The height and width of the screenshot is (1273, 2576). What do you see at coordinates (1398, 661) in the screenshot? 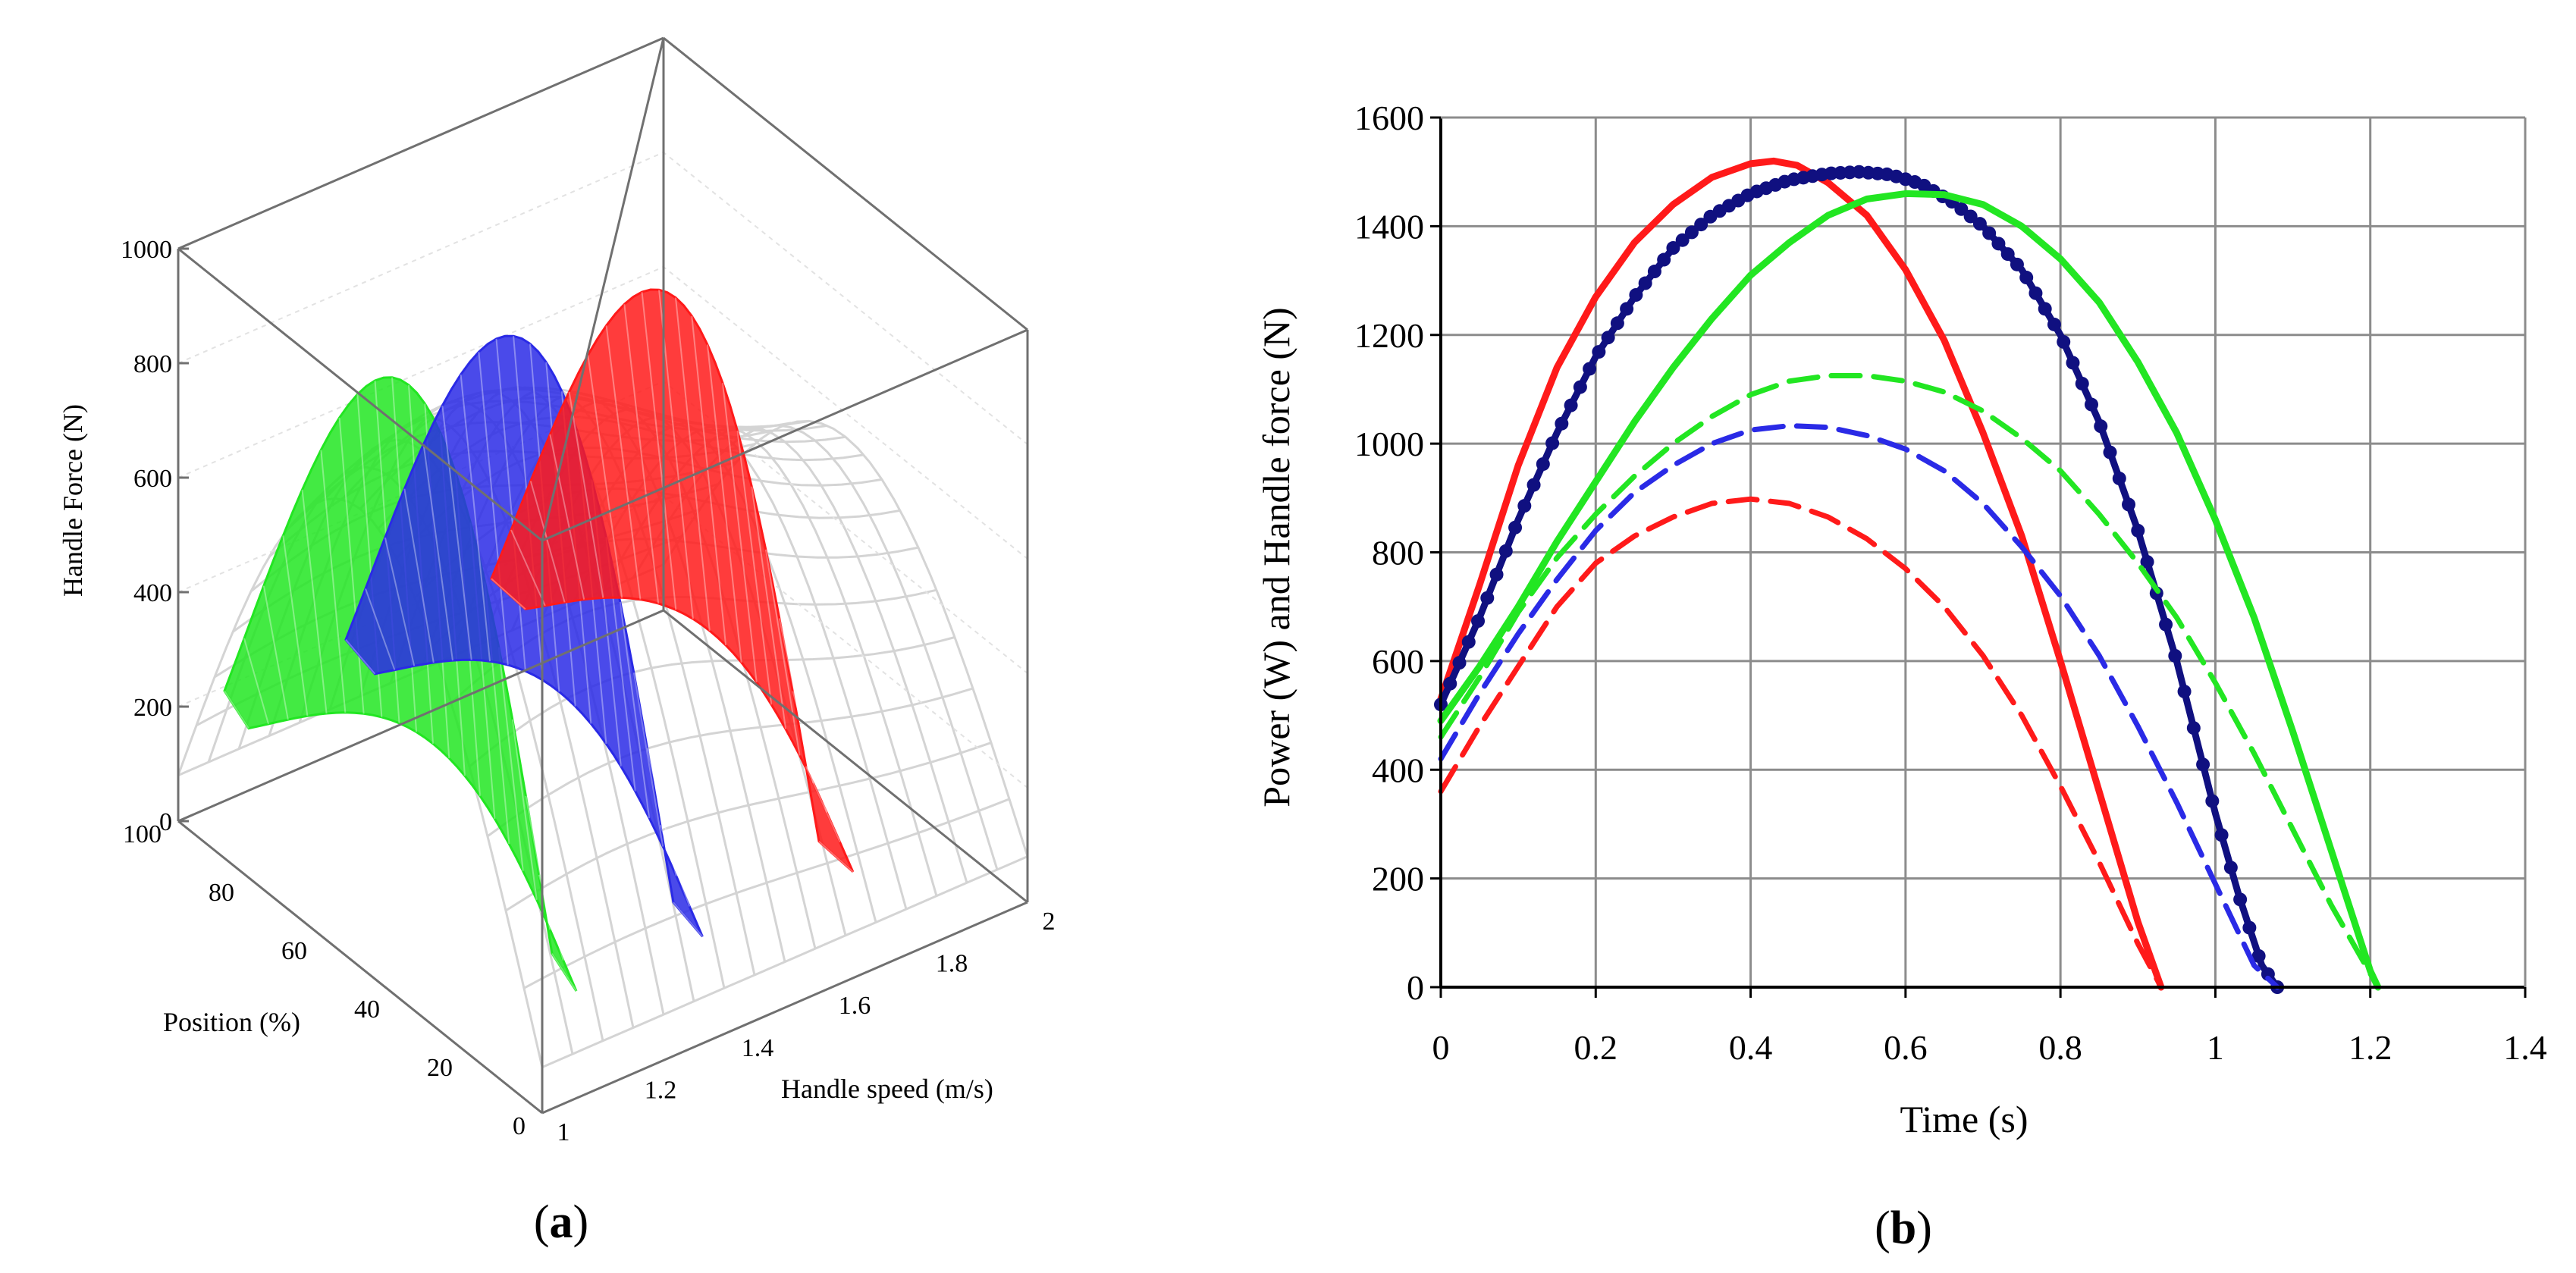
I see `y-tick-label: 600` at bounding box center [1398, 661].